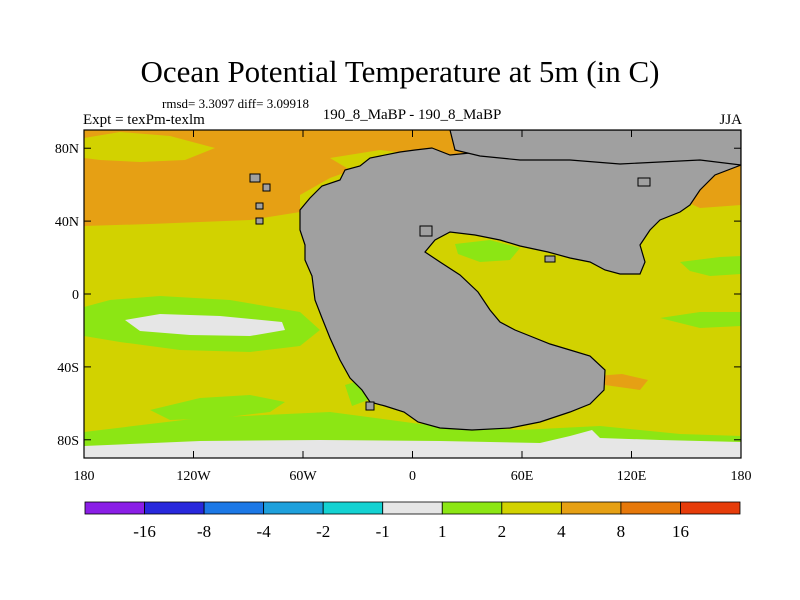 This screenshot has height=600, width=800. I want to click on antarctic-white-band, so click(412, 444).